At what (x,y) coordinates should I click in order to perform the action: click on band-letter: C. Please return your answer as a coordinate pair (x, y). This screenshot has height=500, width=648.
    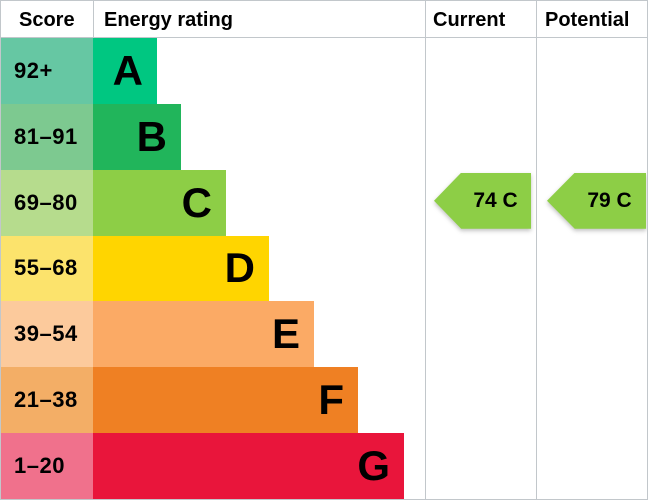
    Looking at the image, I should click on (196, 202).